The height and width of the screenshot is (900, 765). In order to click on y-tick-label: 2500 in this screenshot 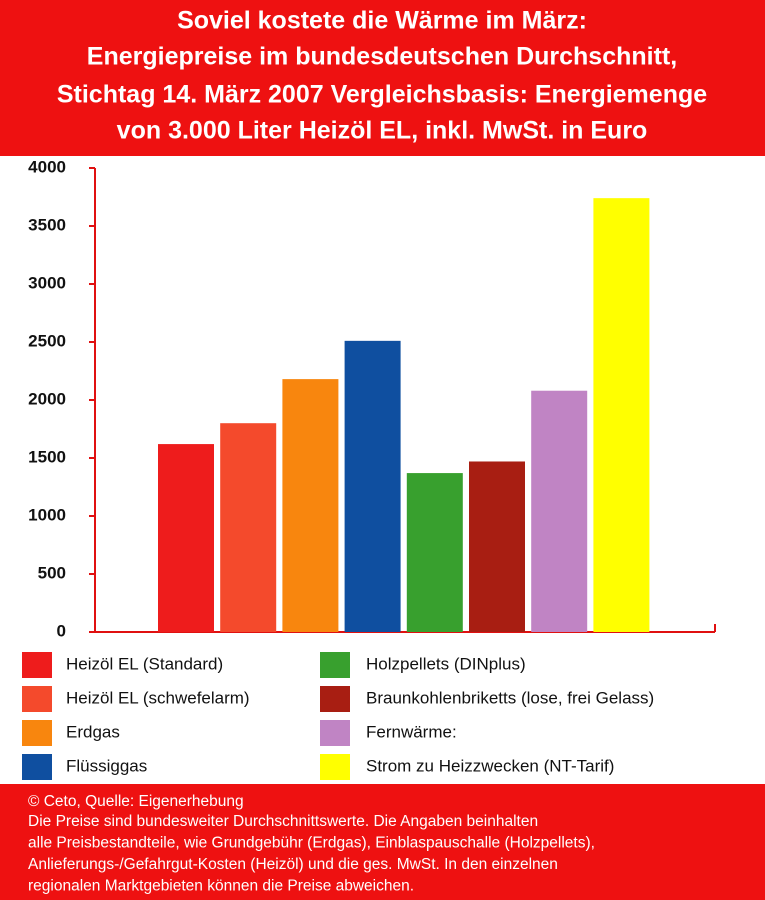, I will do `click(47, 340)`.